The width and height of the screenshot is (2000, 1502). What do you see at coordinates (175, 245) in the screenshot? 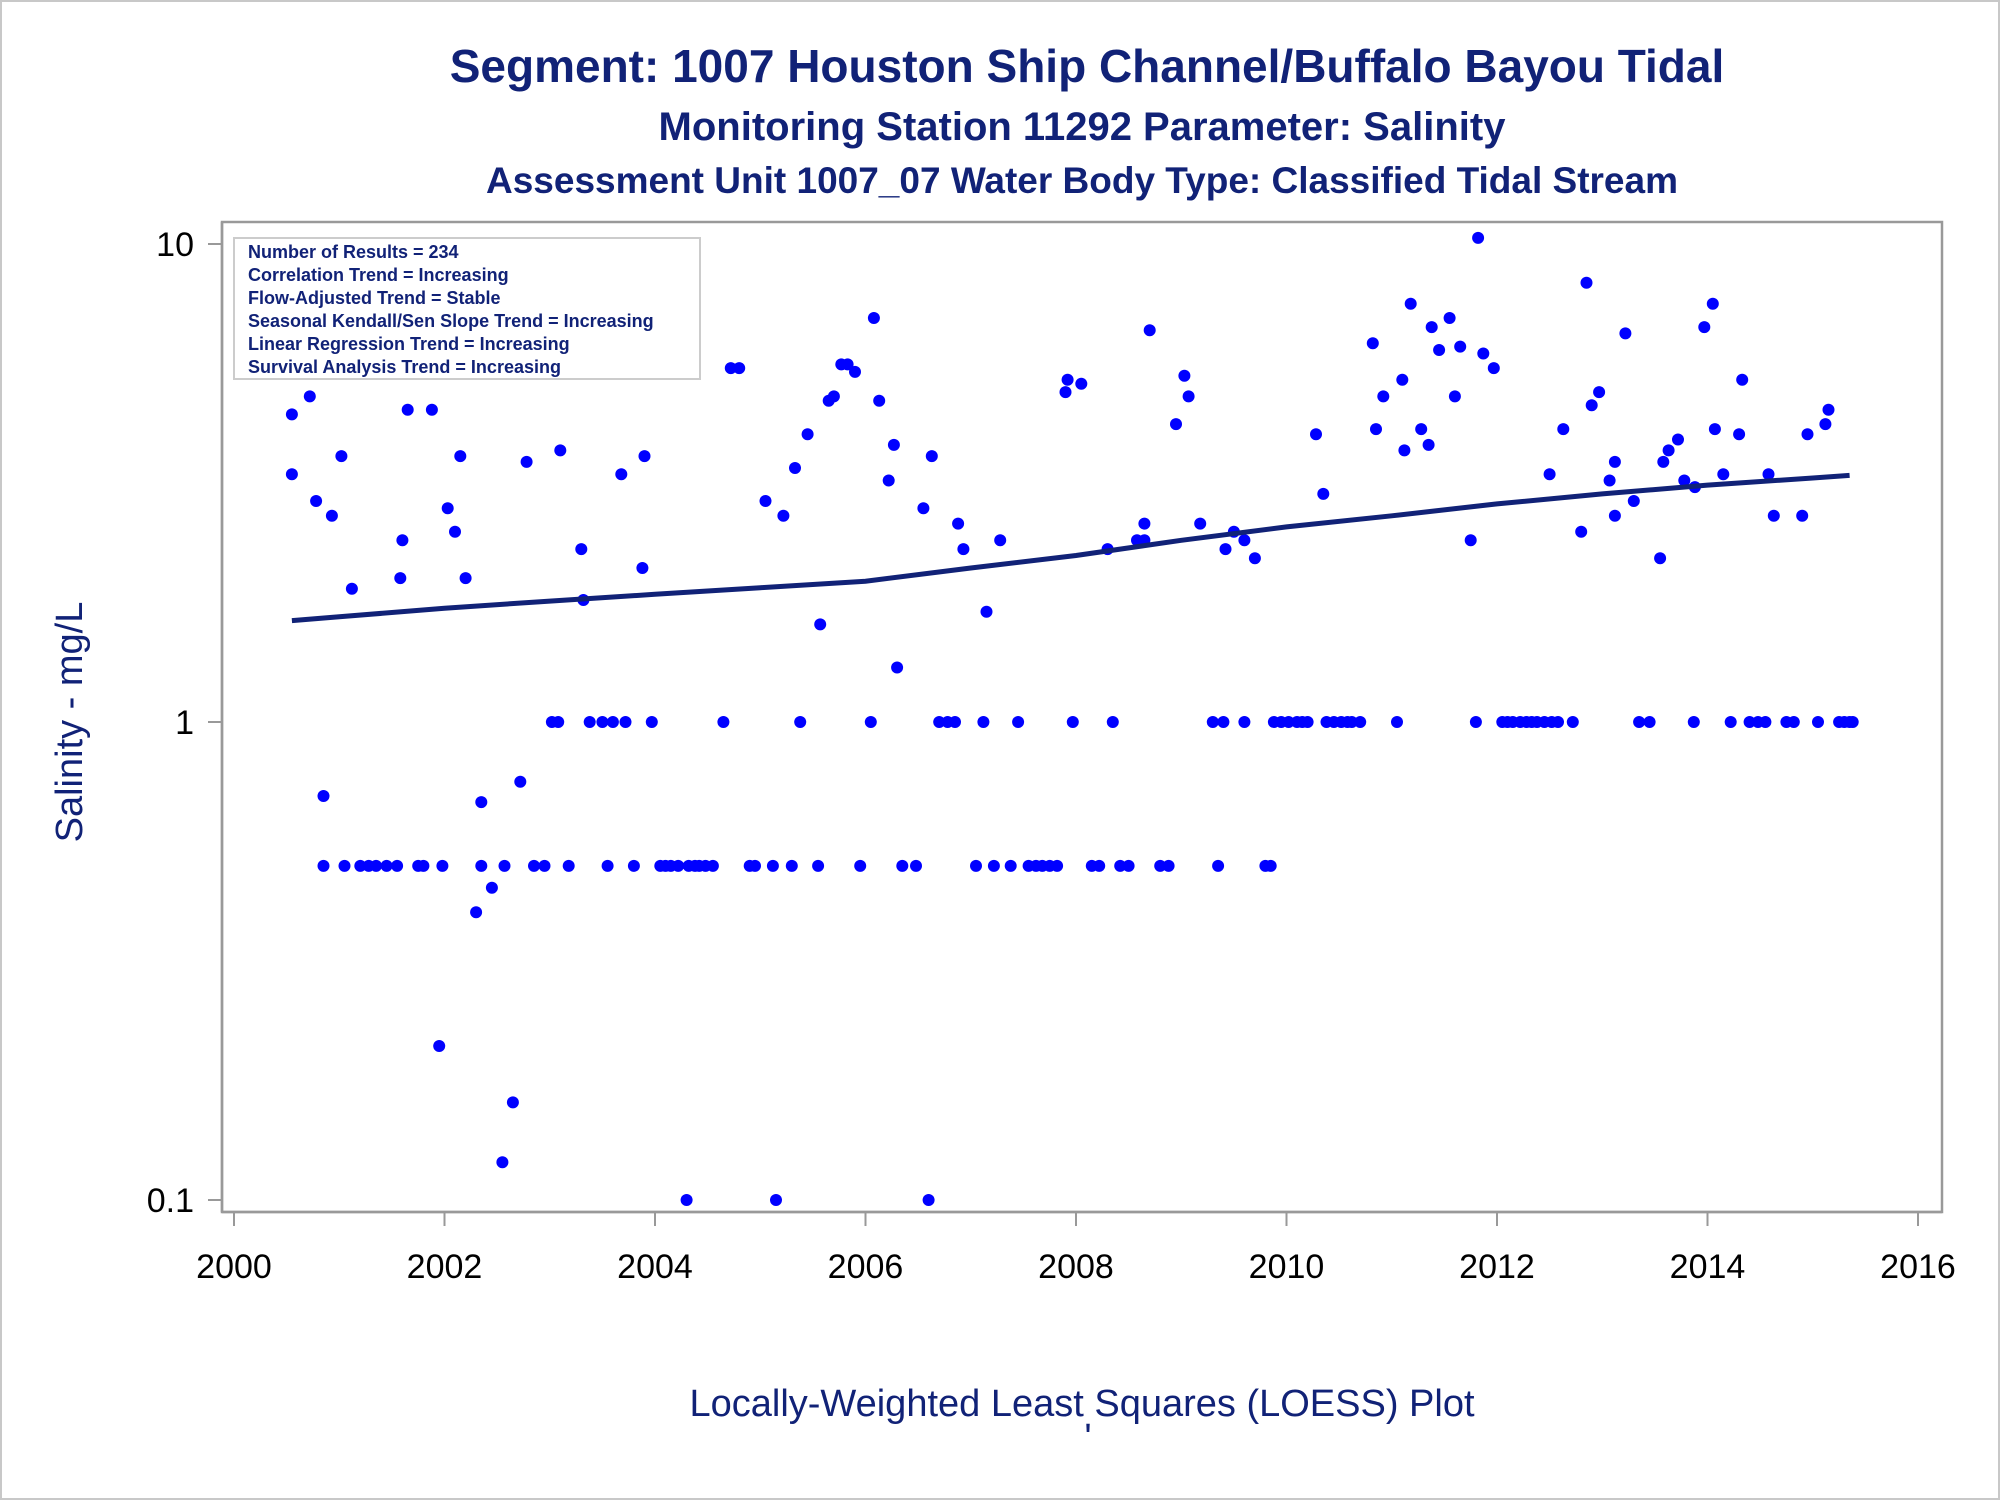
I see `y-tick-label: 10` at bounding box center [175, 245].